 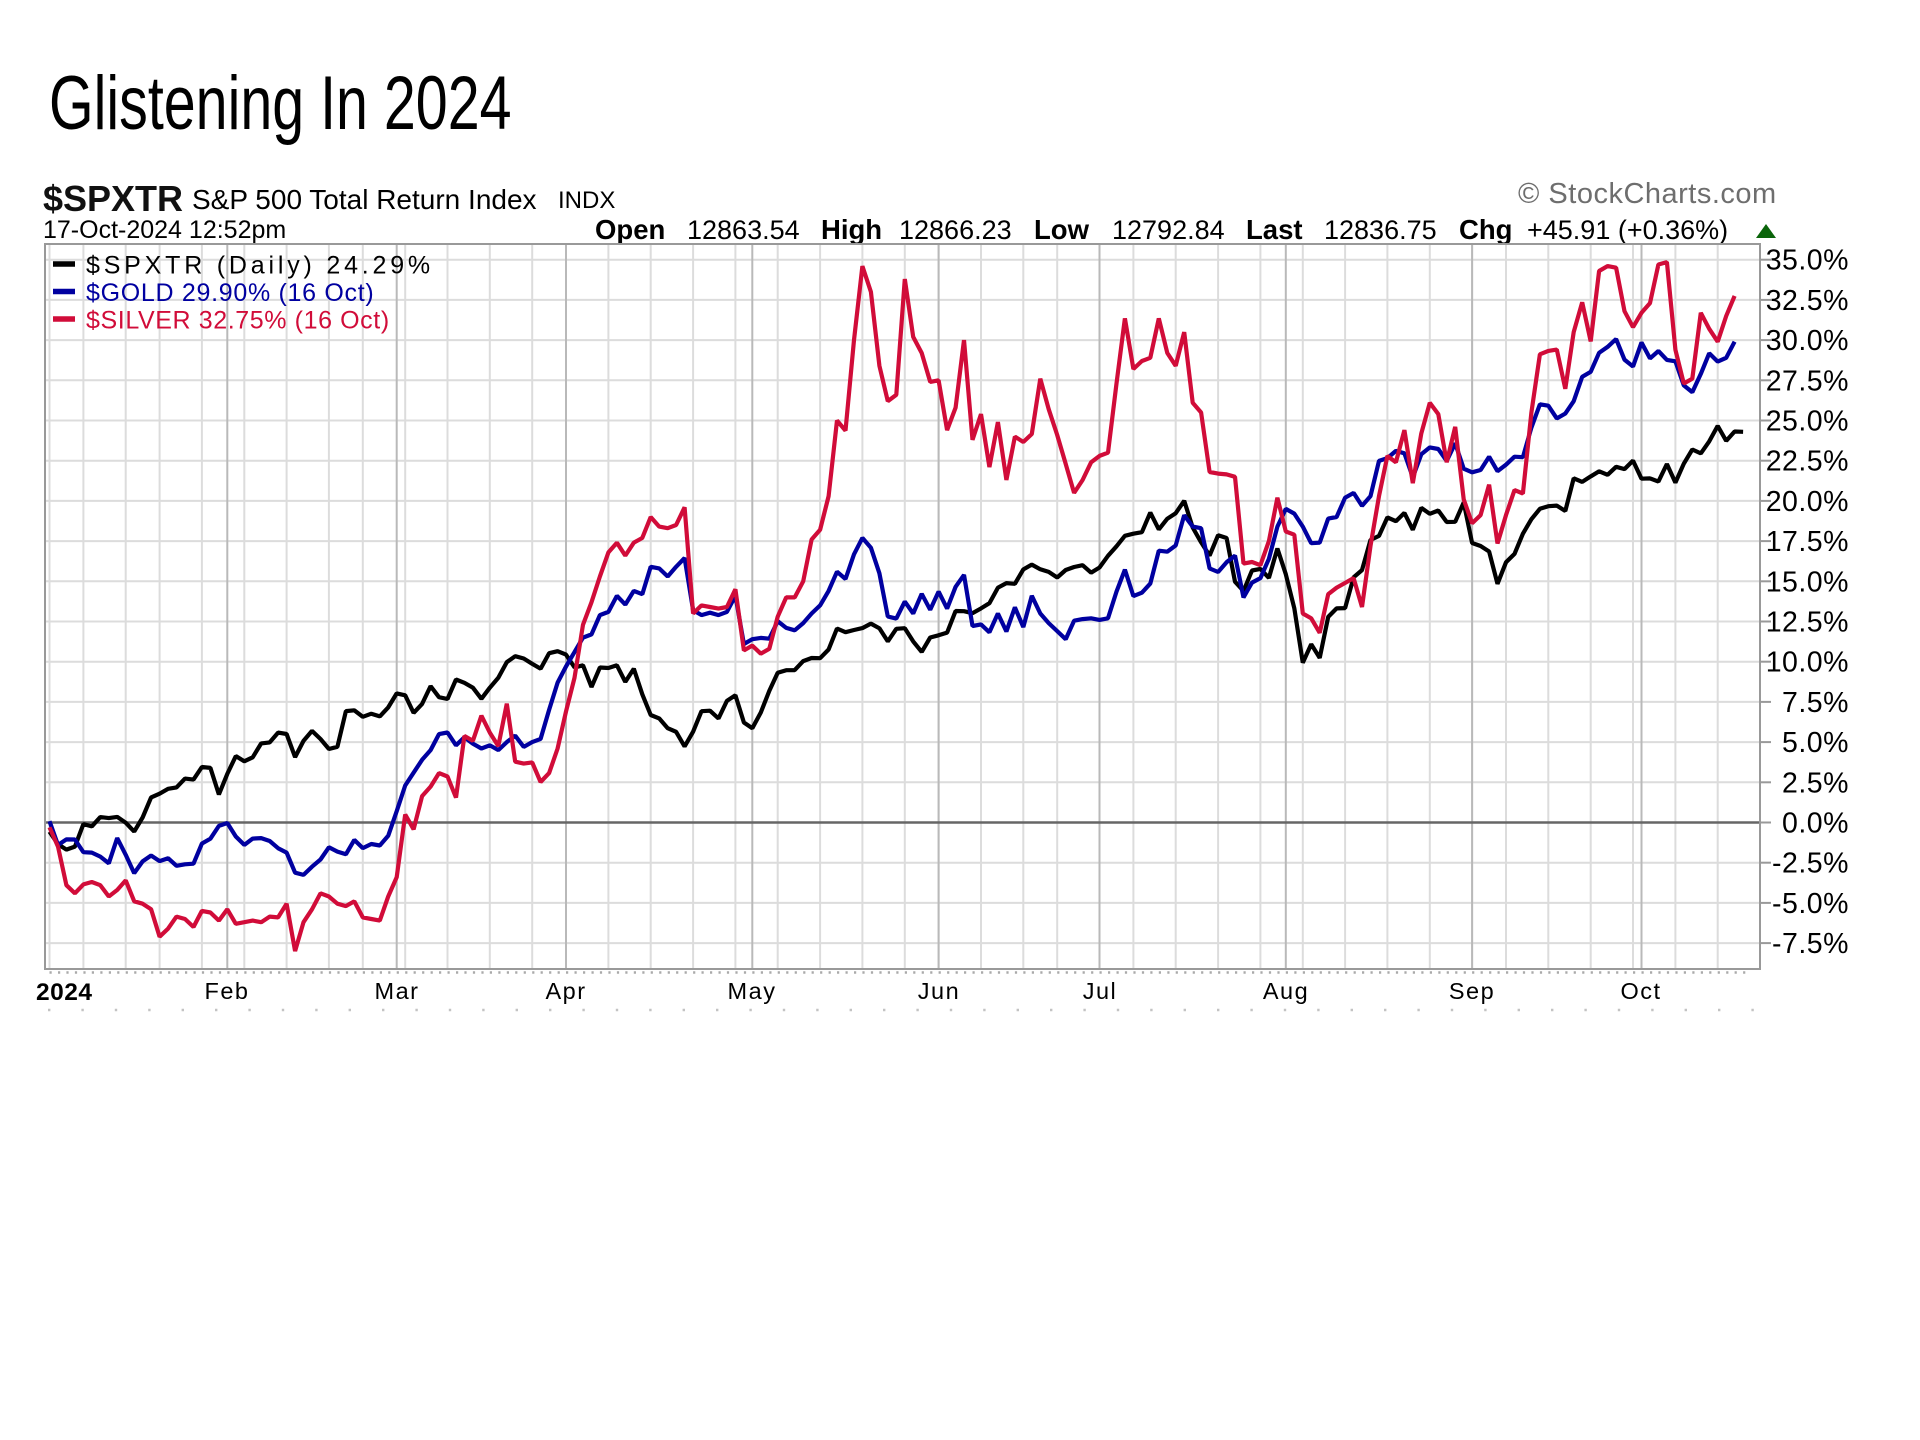 I want to click on svg-text: 10.0%, so click(x=1807, y=663).